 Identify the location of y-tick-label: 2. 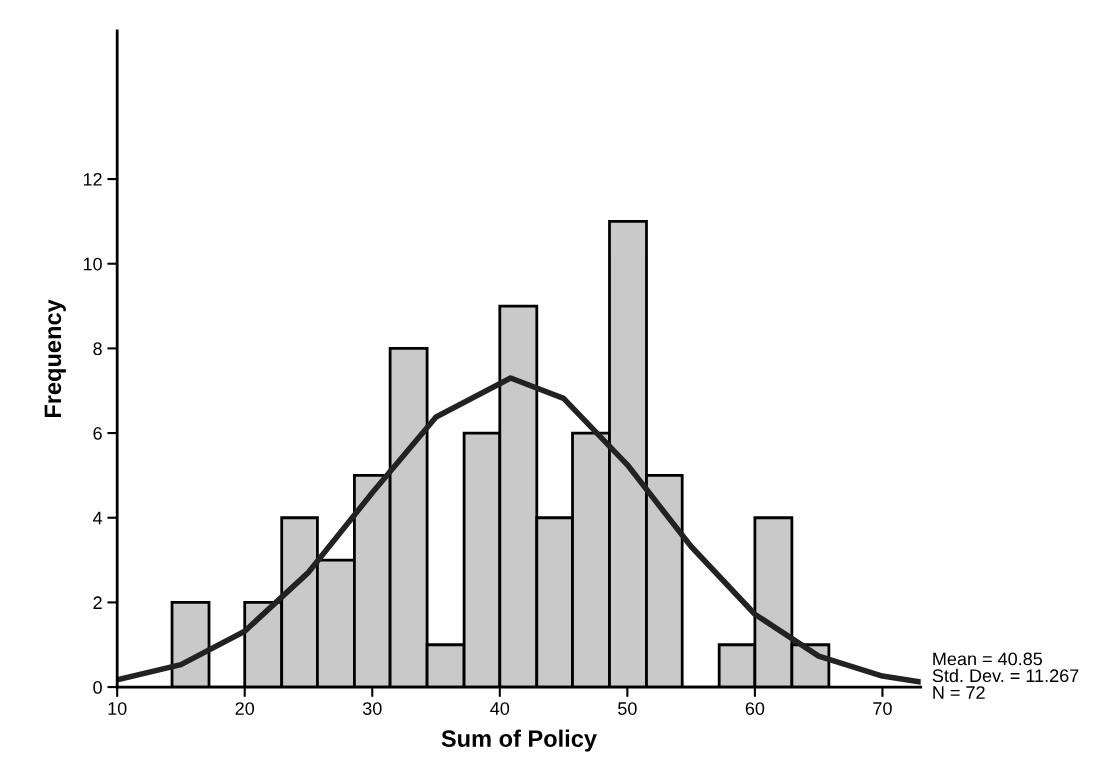
(97, 602).